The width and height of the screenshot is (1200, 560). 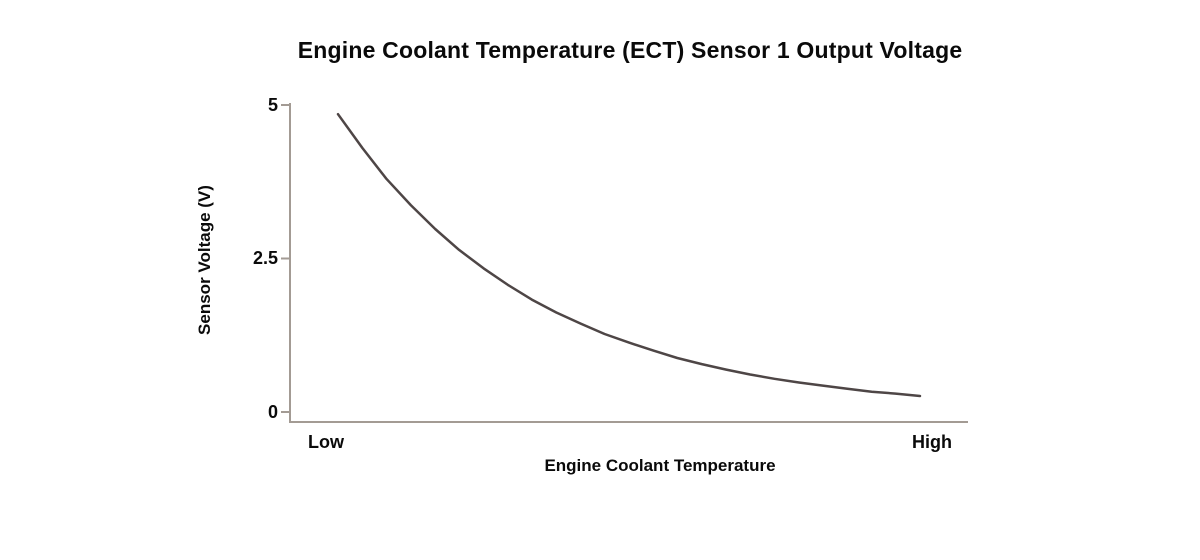 What do you see at coordinates (272, 105) in the screenshot?
I see `y-tick-label-5: 5` at bounding box center [272, 105].